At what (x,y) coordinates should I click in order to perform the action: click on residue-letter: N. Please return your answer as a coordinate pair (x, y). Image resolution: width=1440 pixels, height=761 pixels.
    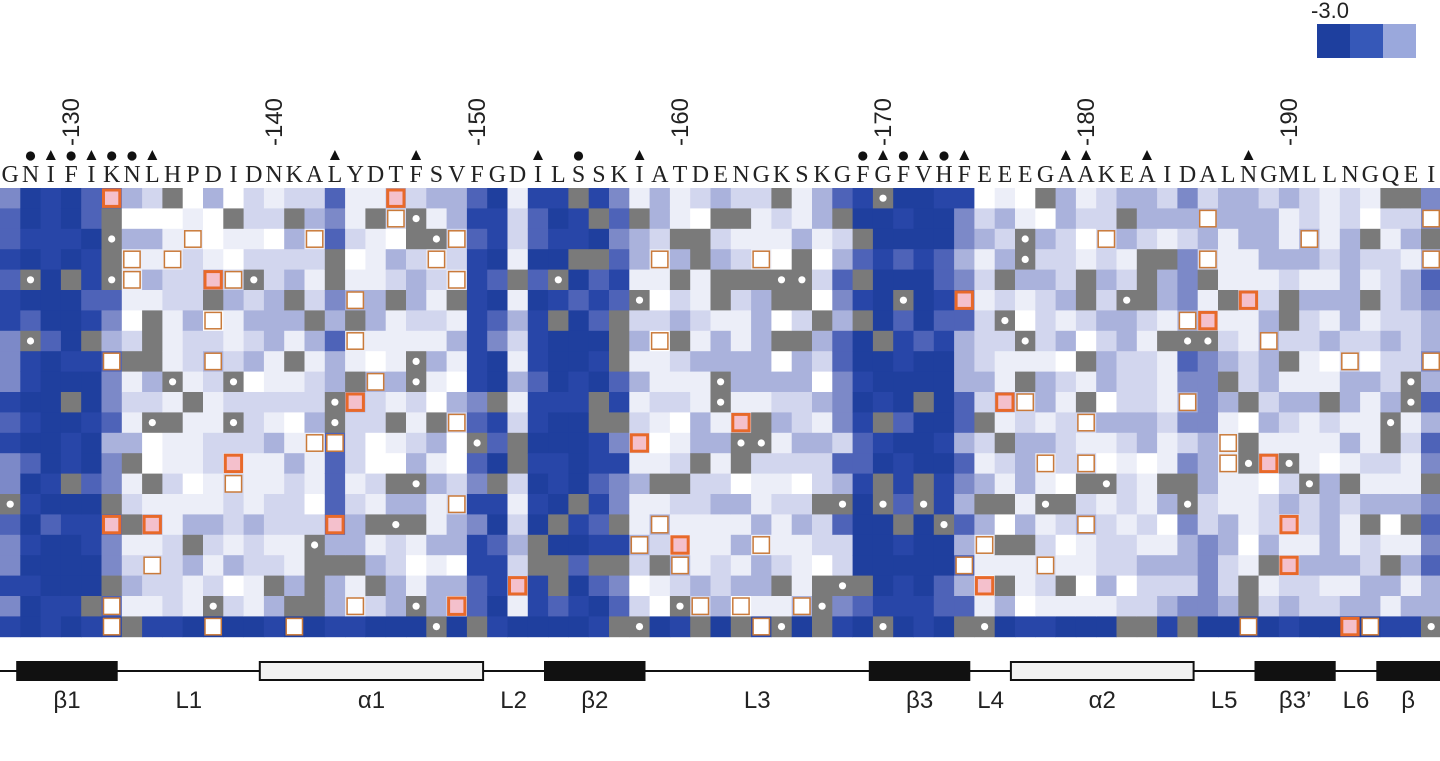
    Looking at the image, I should click on (30, 175).